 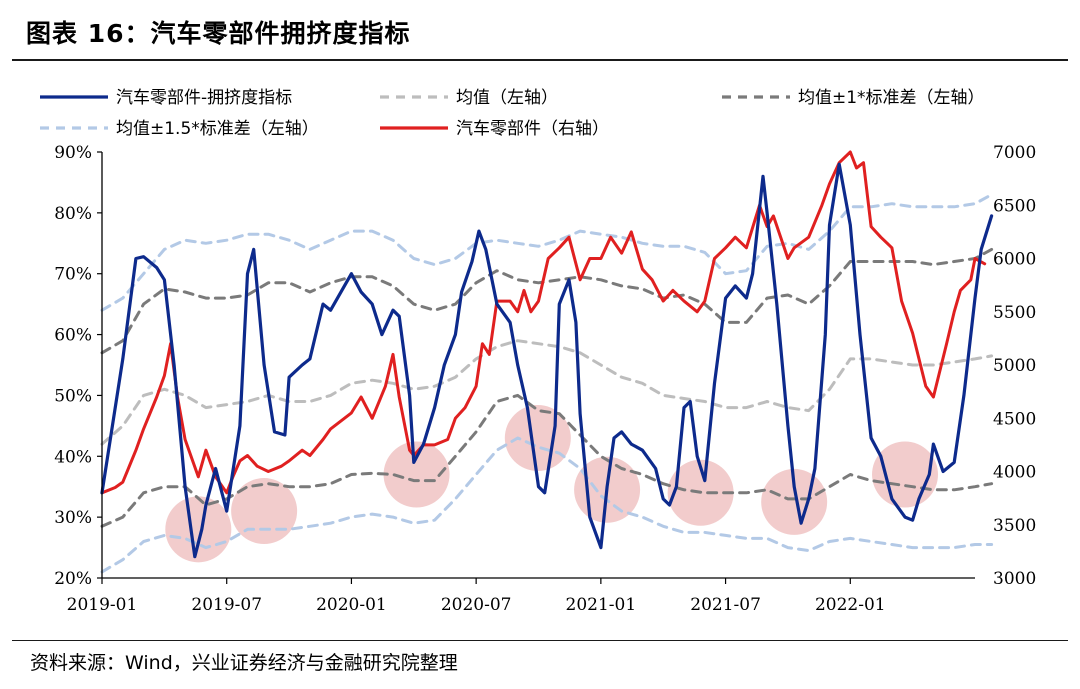 I want to click on x-tick-label: 2022-01, so click(x=850, y=605).